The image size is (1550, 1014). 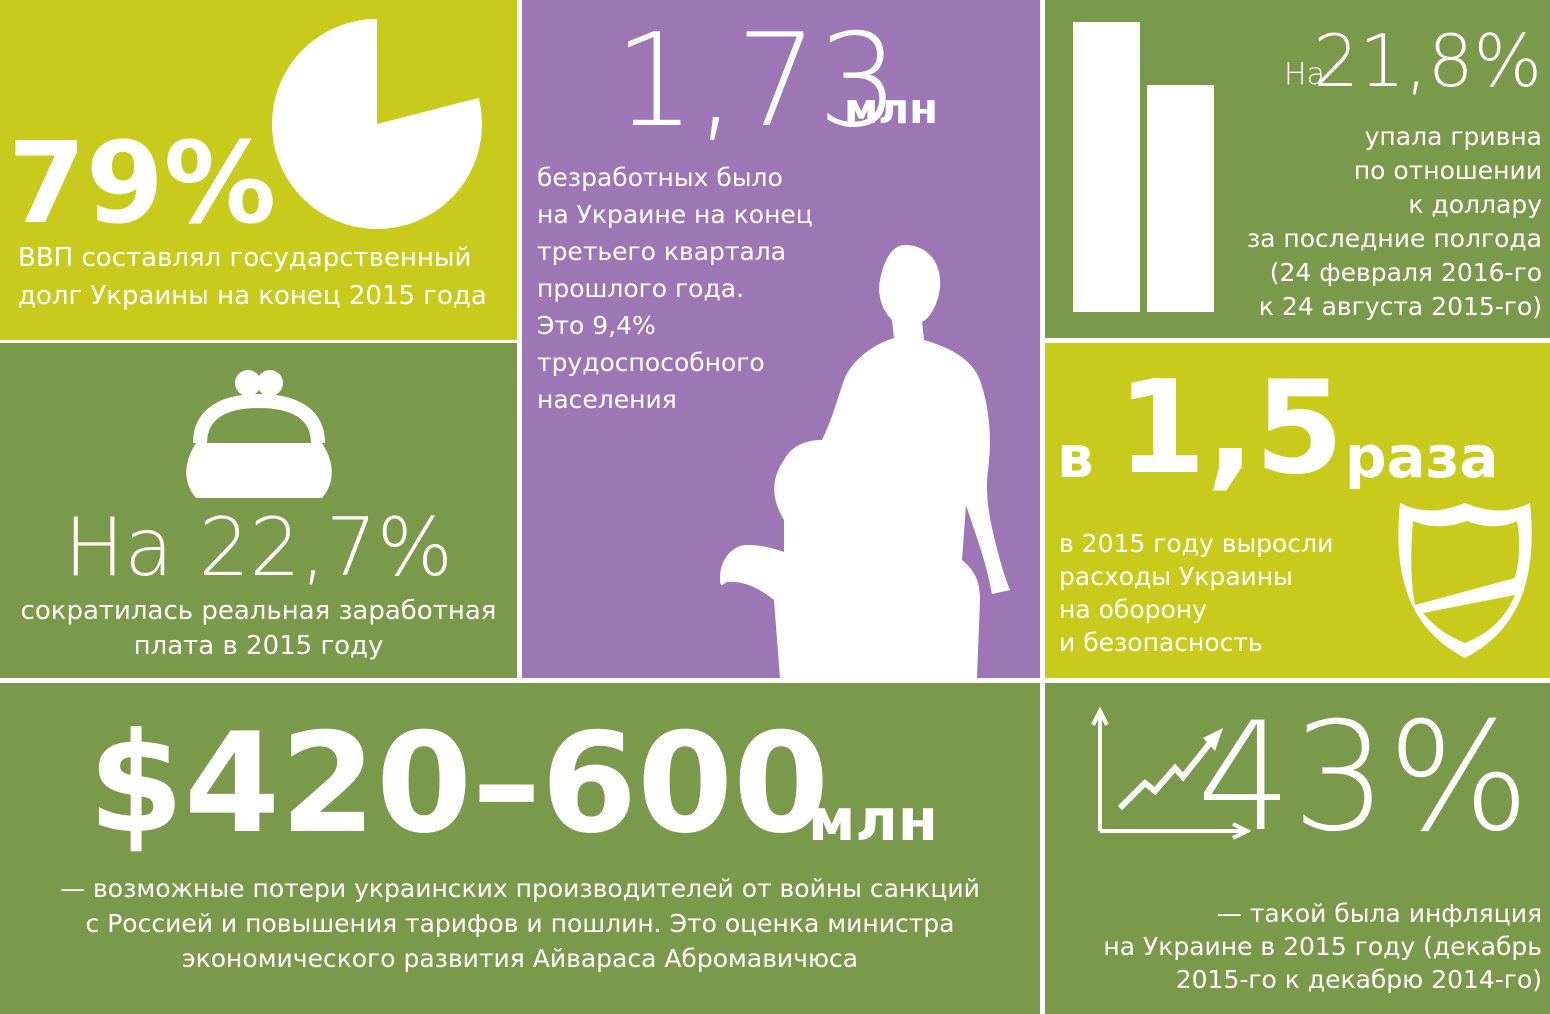 What do you see at coordinates (1447, 170) in the screenshot?
I see `caption-line: по отношении` at bounding box center [1447, 170].